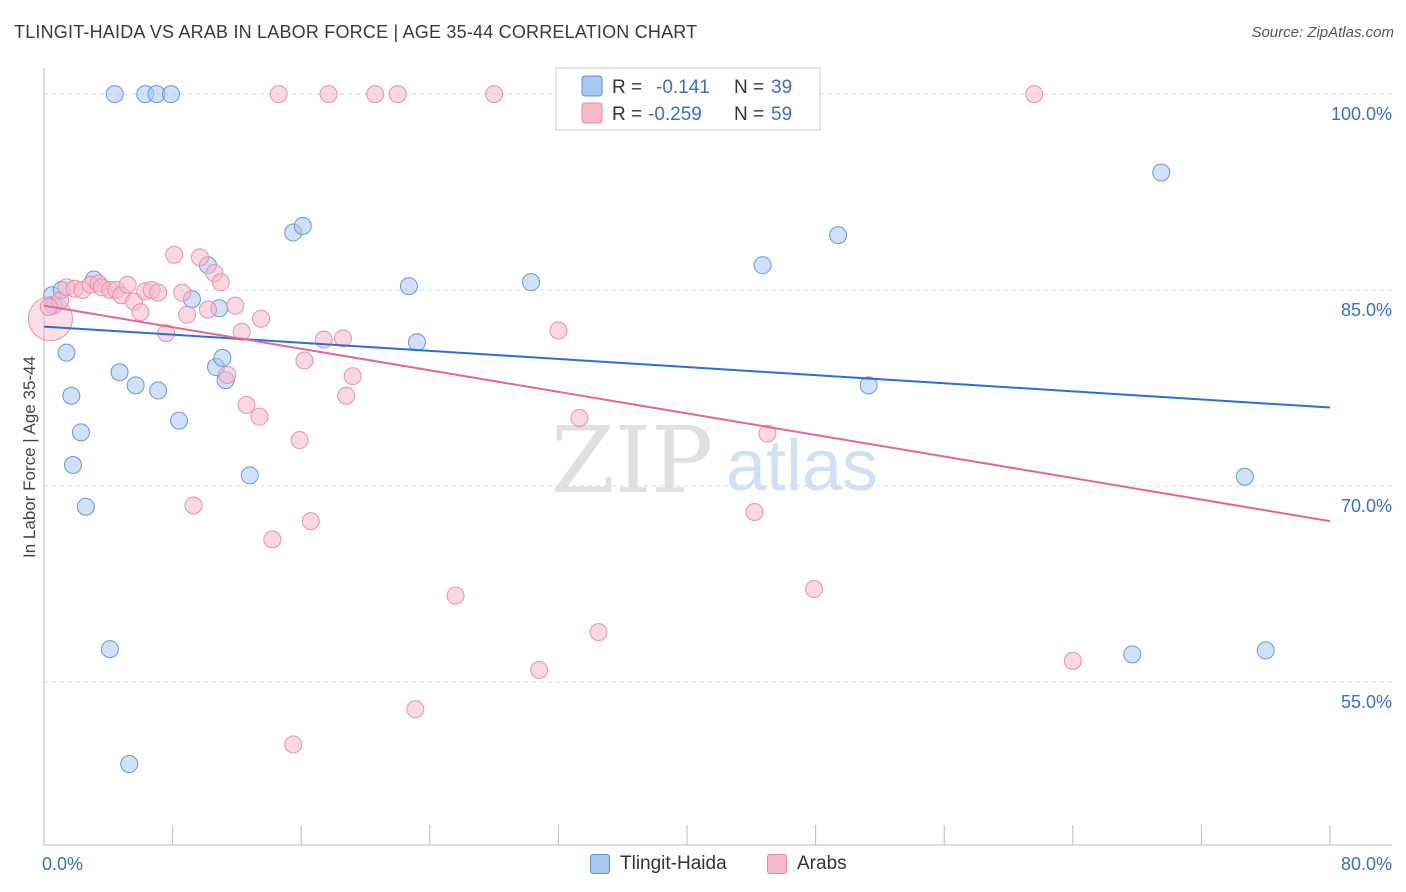 The image size is (1406, 892). I want to click on y-tick-label: 55.0%, so click(1366, 702).